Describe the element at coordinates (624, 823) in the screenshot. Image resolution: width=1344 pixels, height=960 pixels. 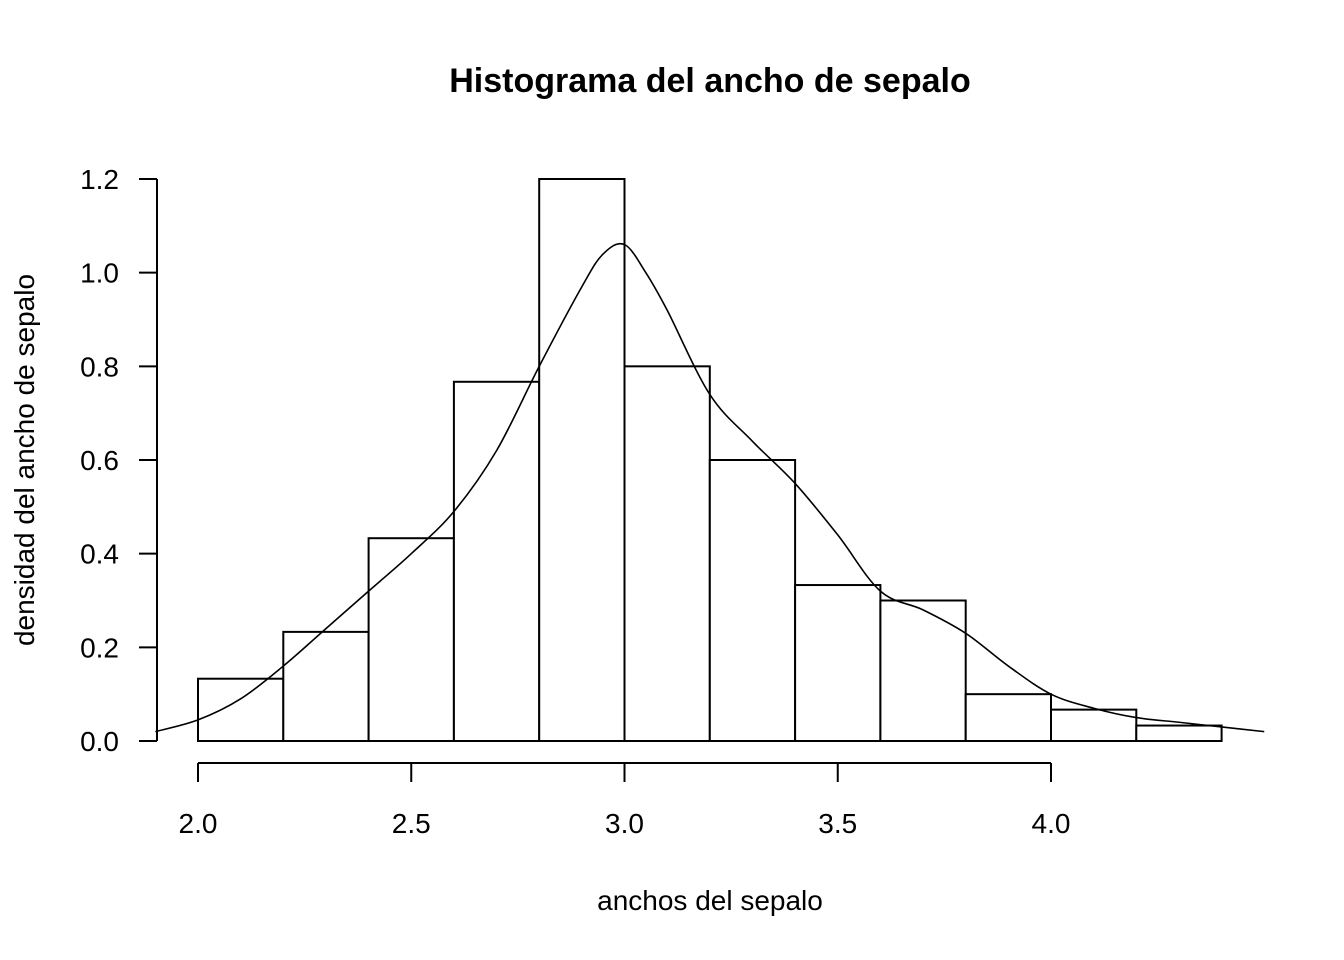
I see `x-tick-label: 3.0` at that location.